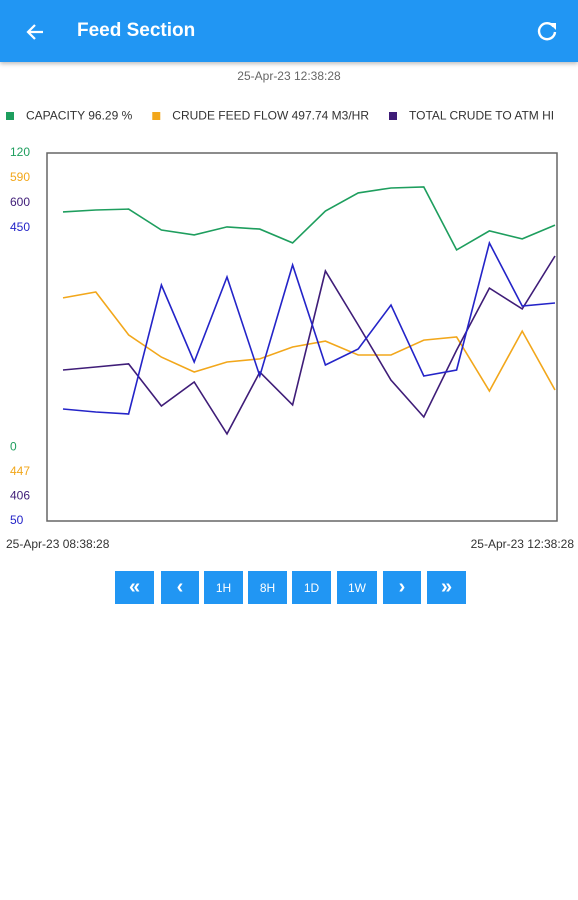 The height and width of the screenshot is (900, 578). What do you see at coordinates (20, 152) in the screenshot?
I see `y-axis-max: 120` at bounding box center [20, 152].